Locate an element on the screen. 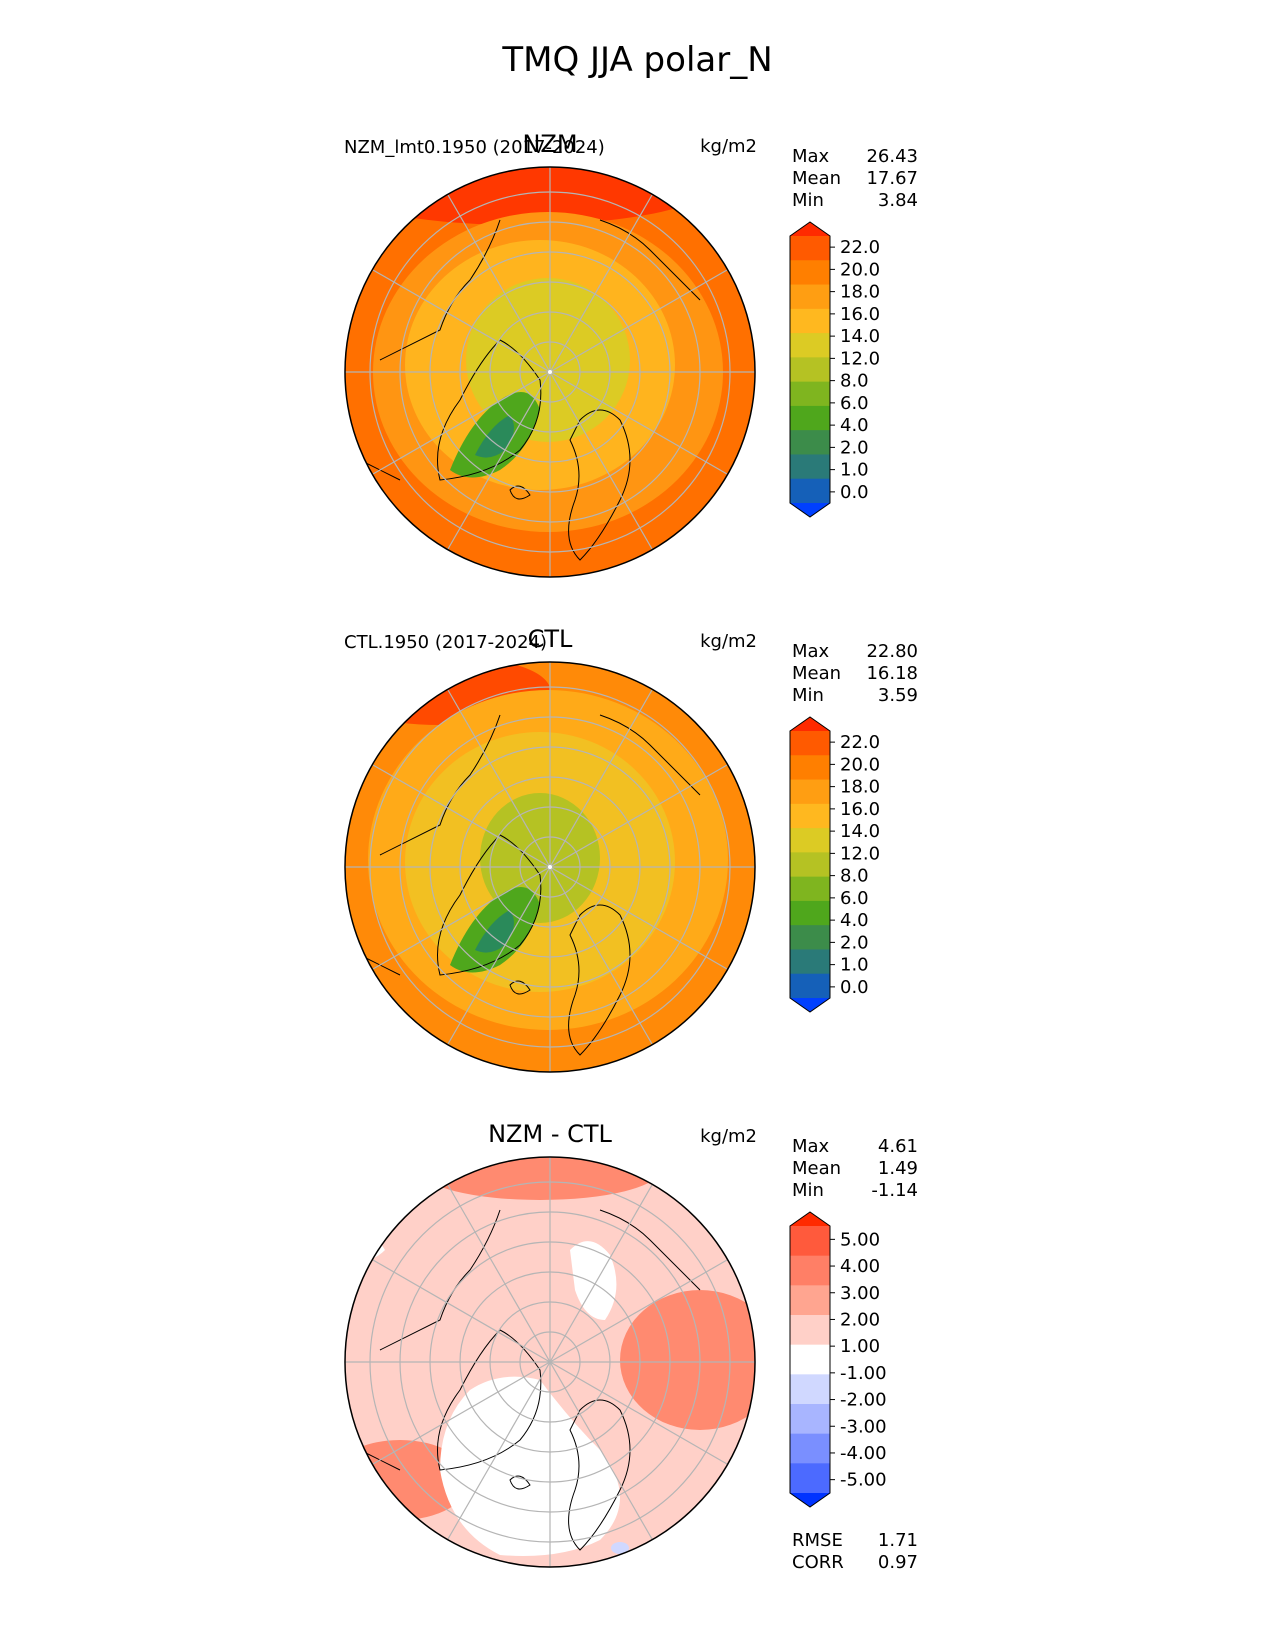  panel-title: CTL is located at coordinates (550, 639).